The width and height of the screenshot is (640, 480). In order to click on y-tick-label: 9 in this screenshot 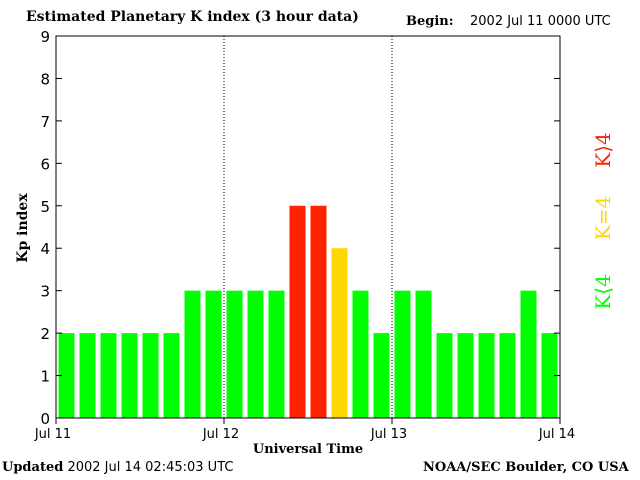, I will do `click(45, 37)`.